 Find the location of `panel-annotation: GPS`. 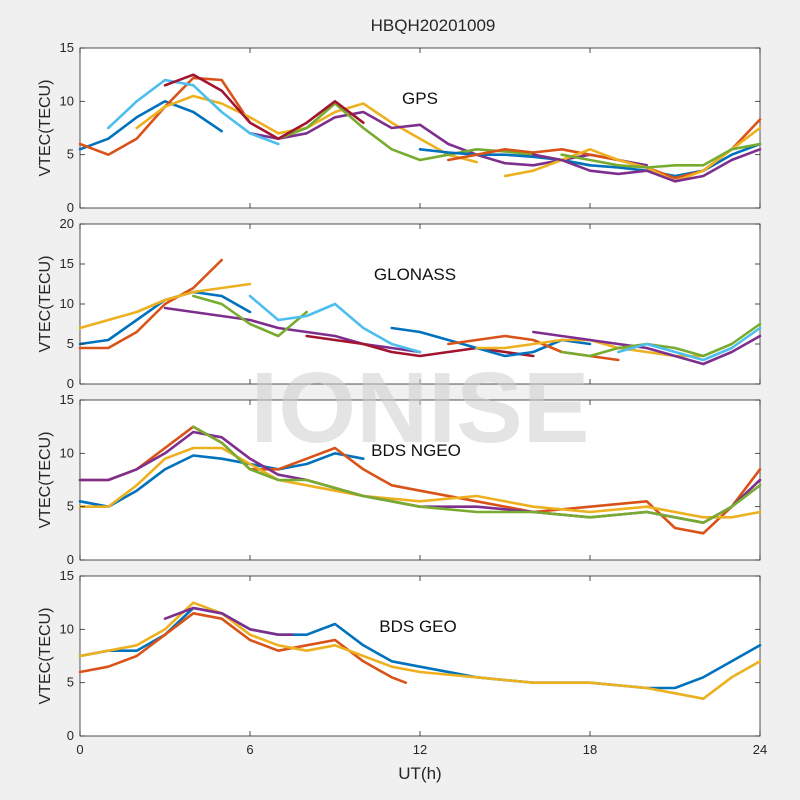

panel-annotation: GPS is located at coordinates (420, 98).